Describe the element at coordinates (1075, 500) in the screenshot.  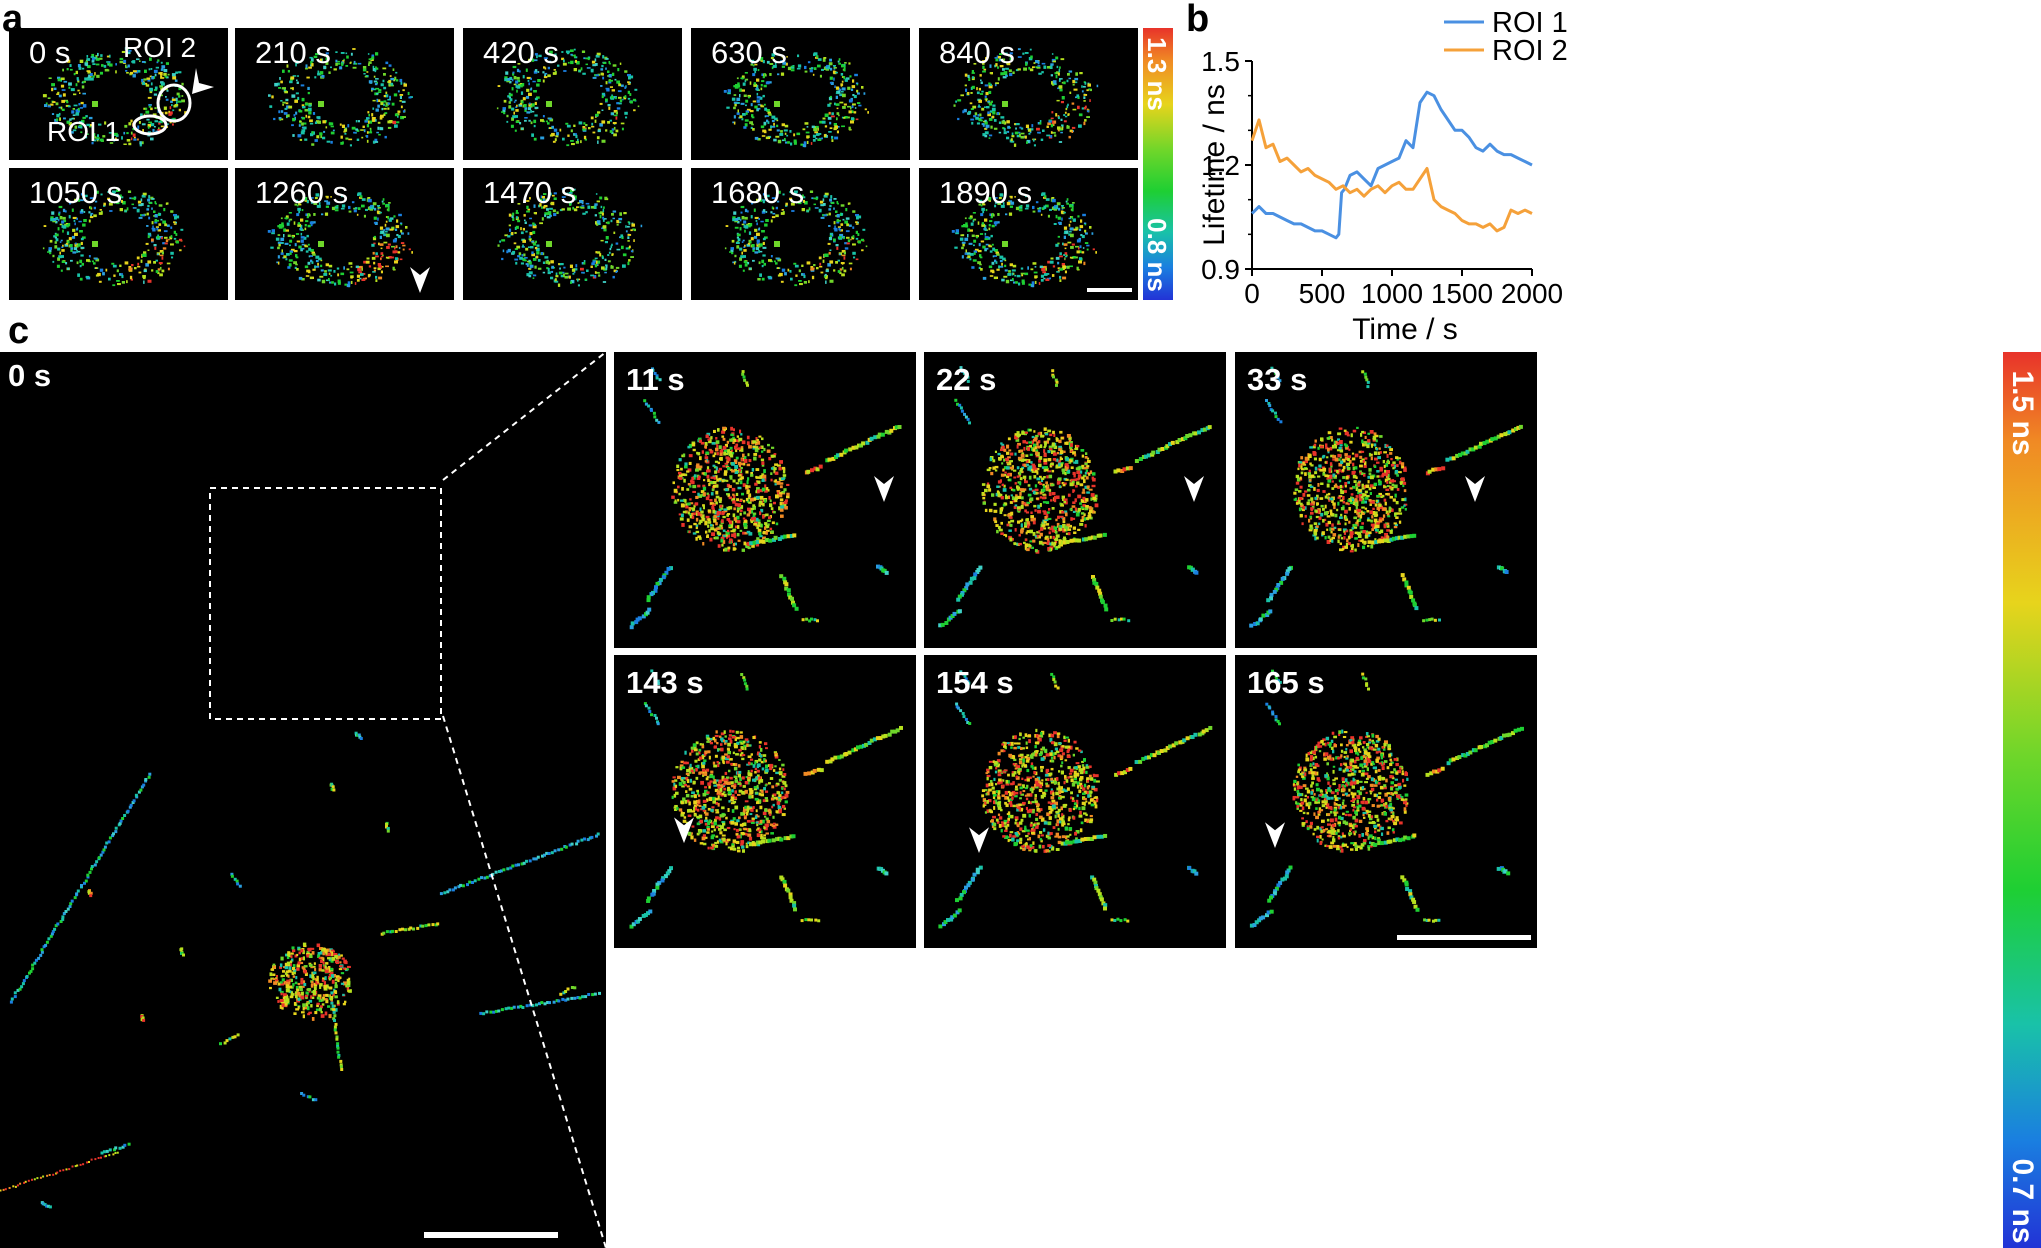
I see `panel-c-zoom-tile: 22 s` at that location.